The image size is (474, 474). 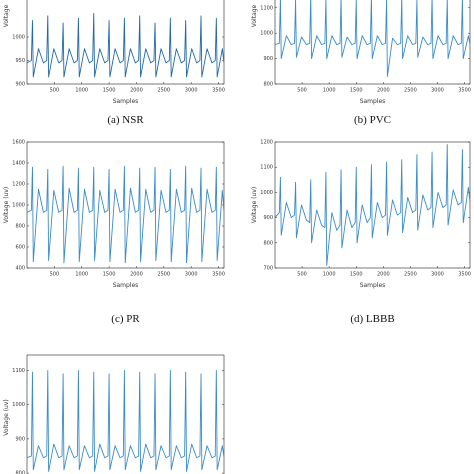 I want to click on panel: 800 900 1000 1100 Voltage (uv), so click(x=114, y=414).